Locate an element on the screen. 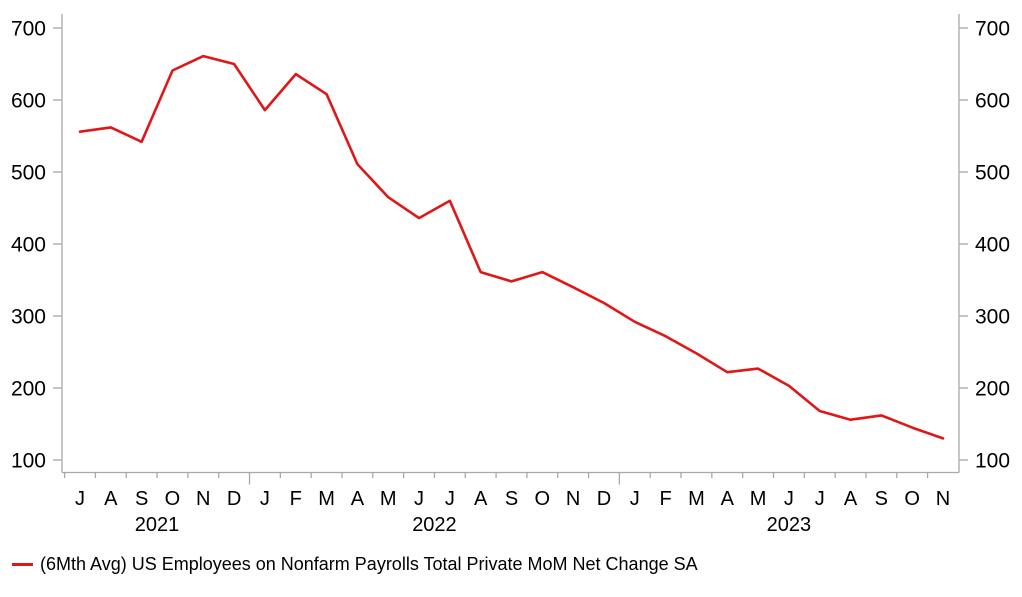 This screenshot has width=1022, height=597. y-tick-label-left: 600 is located at coordinates (28, 101).